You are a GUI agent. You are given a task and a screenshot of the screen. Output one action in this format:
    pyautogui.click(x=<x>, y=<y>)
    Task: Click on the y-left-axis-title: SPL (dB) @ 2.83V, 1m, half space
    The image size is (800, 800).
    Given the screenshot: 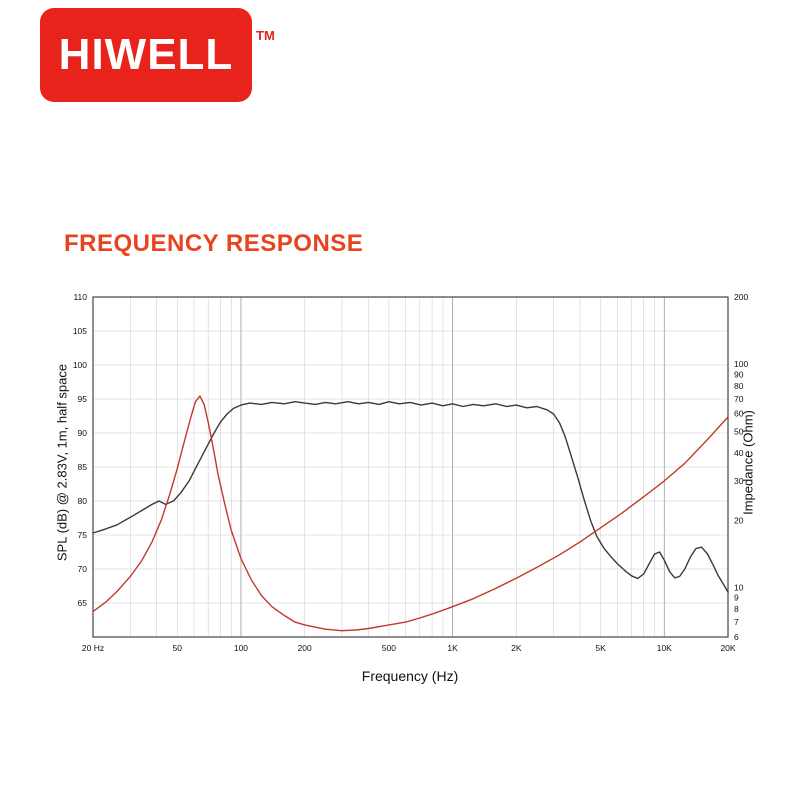 What is the action you would take?
    pyautogui.click(x=62, y=462)
    